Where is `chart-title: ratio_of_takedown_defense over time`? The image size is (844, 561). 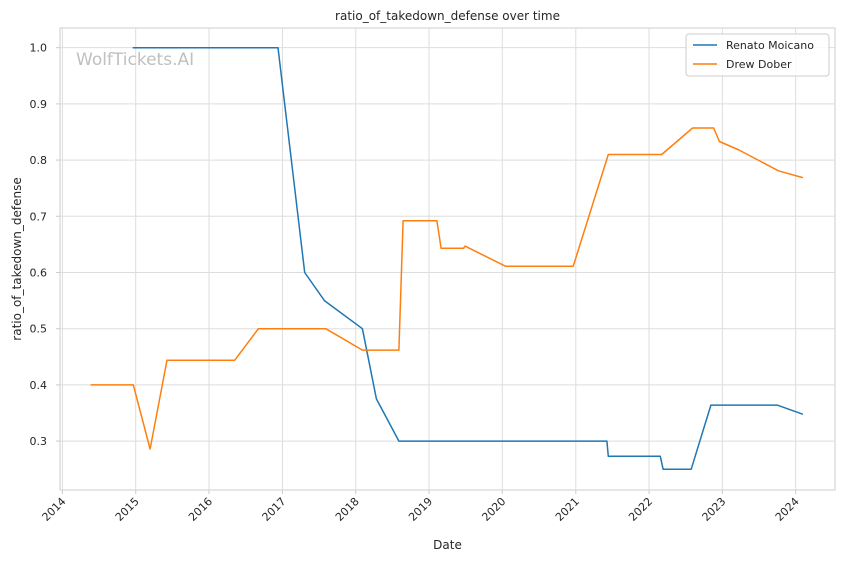
chart-title: ratio_of_takedown_defense over time is located at coordinates (447, 16).